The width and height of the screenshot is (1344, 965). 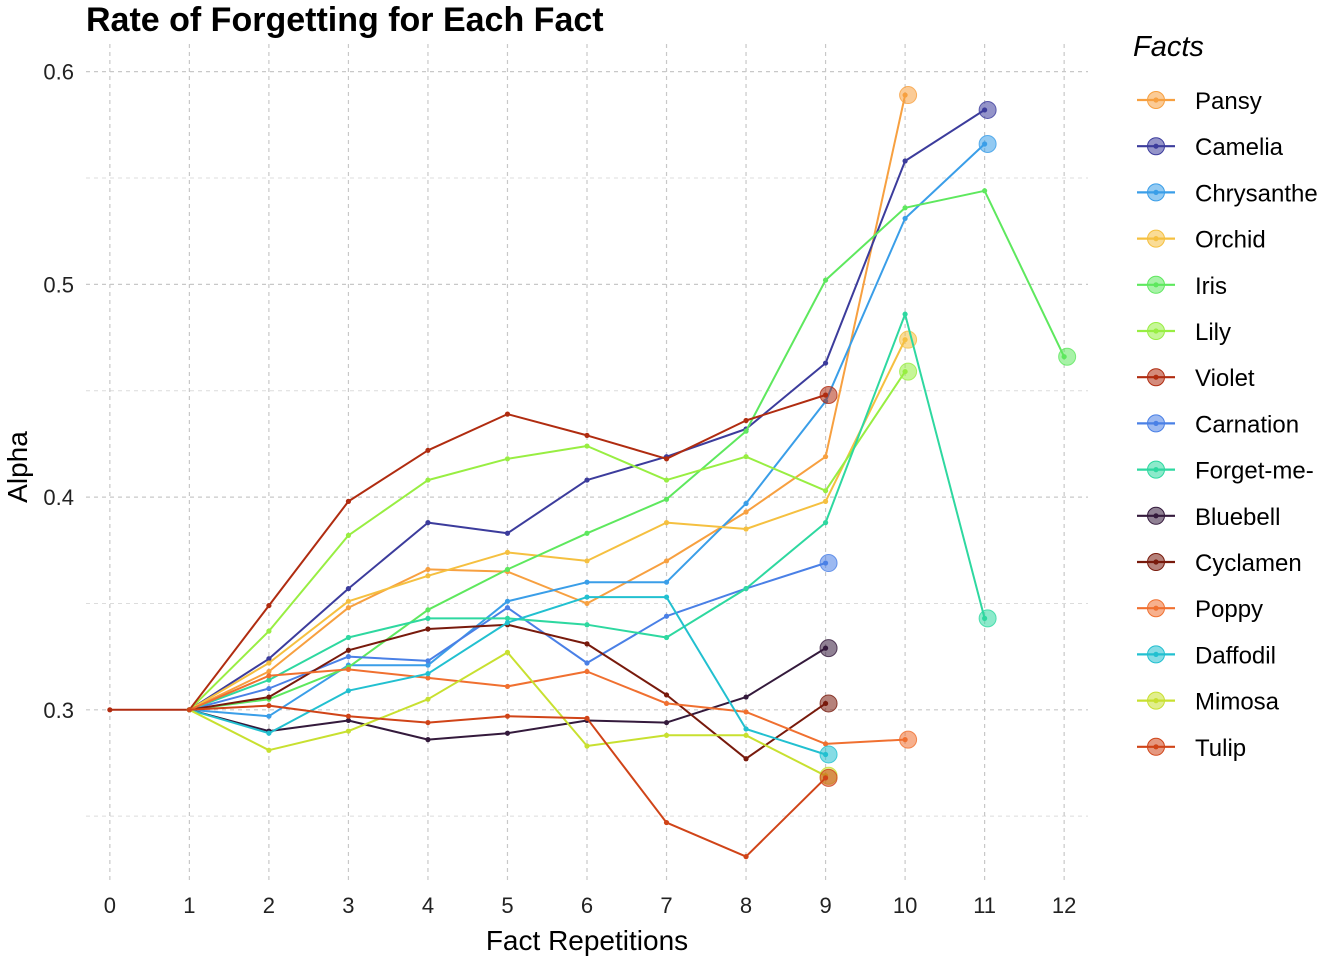 What do you see at coordinates (17, 467) in the screenshot?
I see `y-axis-title: Alpha` at bounding box center [17, 467].